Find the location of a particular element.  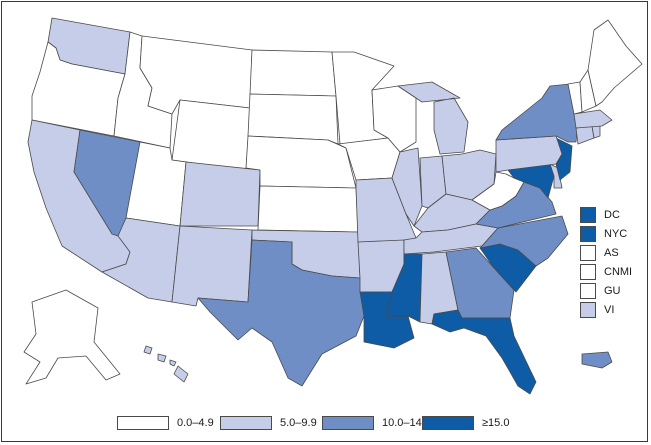

rate-label: ≥15.0 is located at coordinates (496, 423).